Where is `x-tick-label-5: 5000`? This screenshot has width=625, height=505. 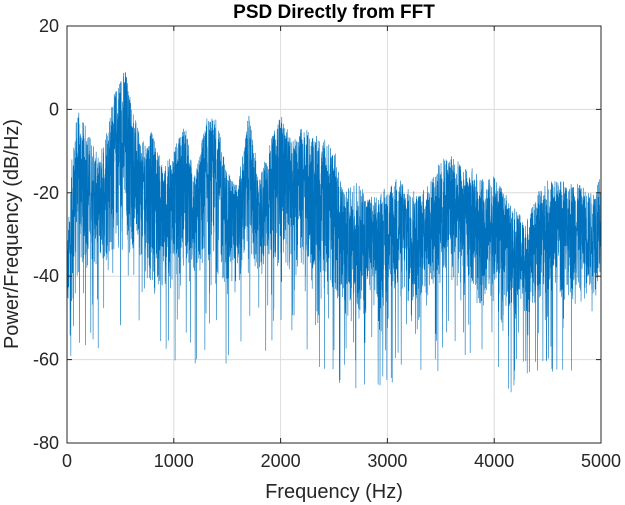
x-tick-label-5: 5000 is located at coordinates (601, 461).